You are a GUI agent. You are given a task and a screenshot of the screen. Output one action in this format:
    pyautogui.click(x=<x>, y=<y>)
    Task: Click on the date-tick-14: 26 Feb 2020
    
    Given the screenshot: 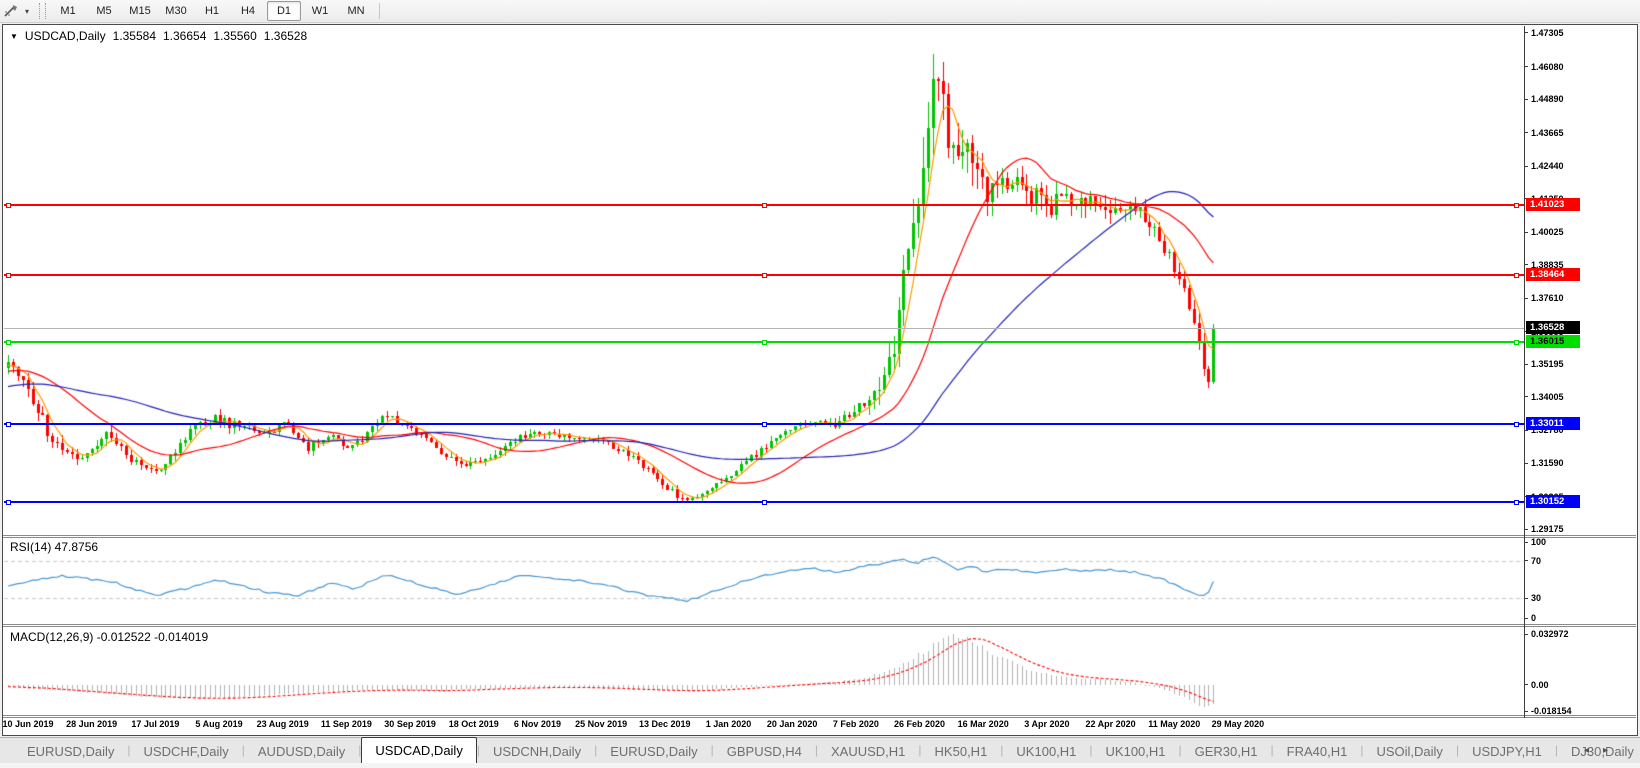 What is the action you would take?
    pyautogui.click(x=919, y=724)
    